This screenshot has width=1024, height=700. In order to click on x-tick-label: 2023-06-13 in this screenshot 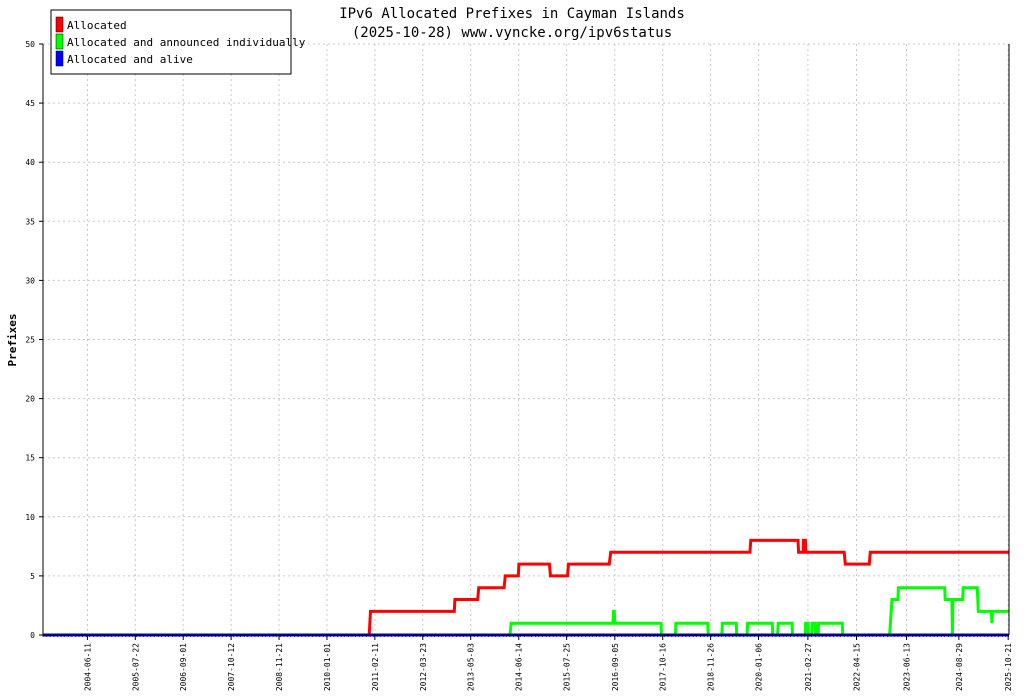, I will do `click(907, 667)`.